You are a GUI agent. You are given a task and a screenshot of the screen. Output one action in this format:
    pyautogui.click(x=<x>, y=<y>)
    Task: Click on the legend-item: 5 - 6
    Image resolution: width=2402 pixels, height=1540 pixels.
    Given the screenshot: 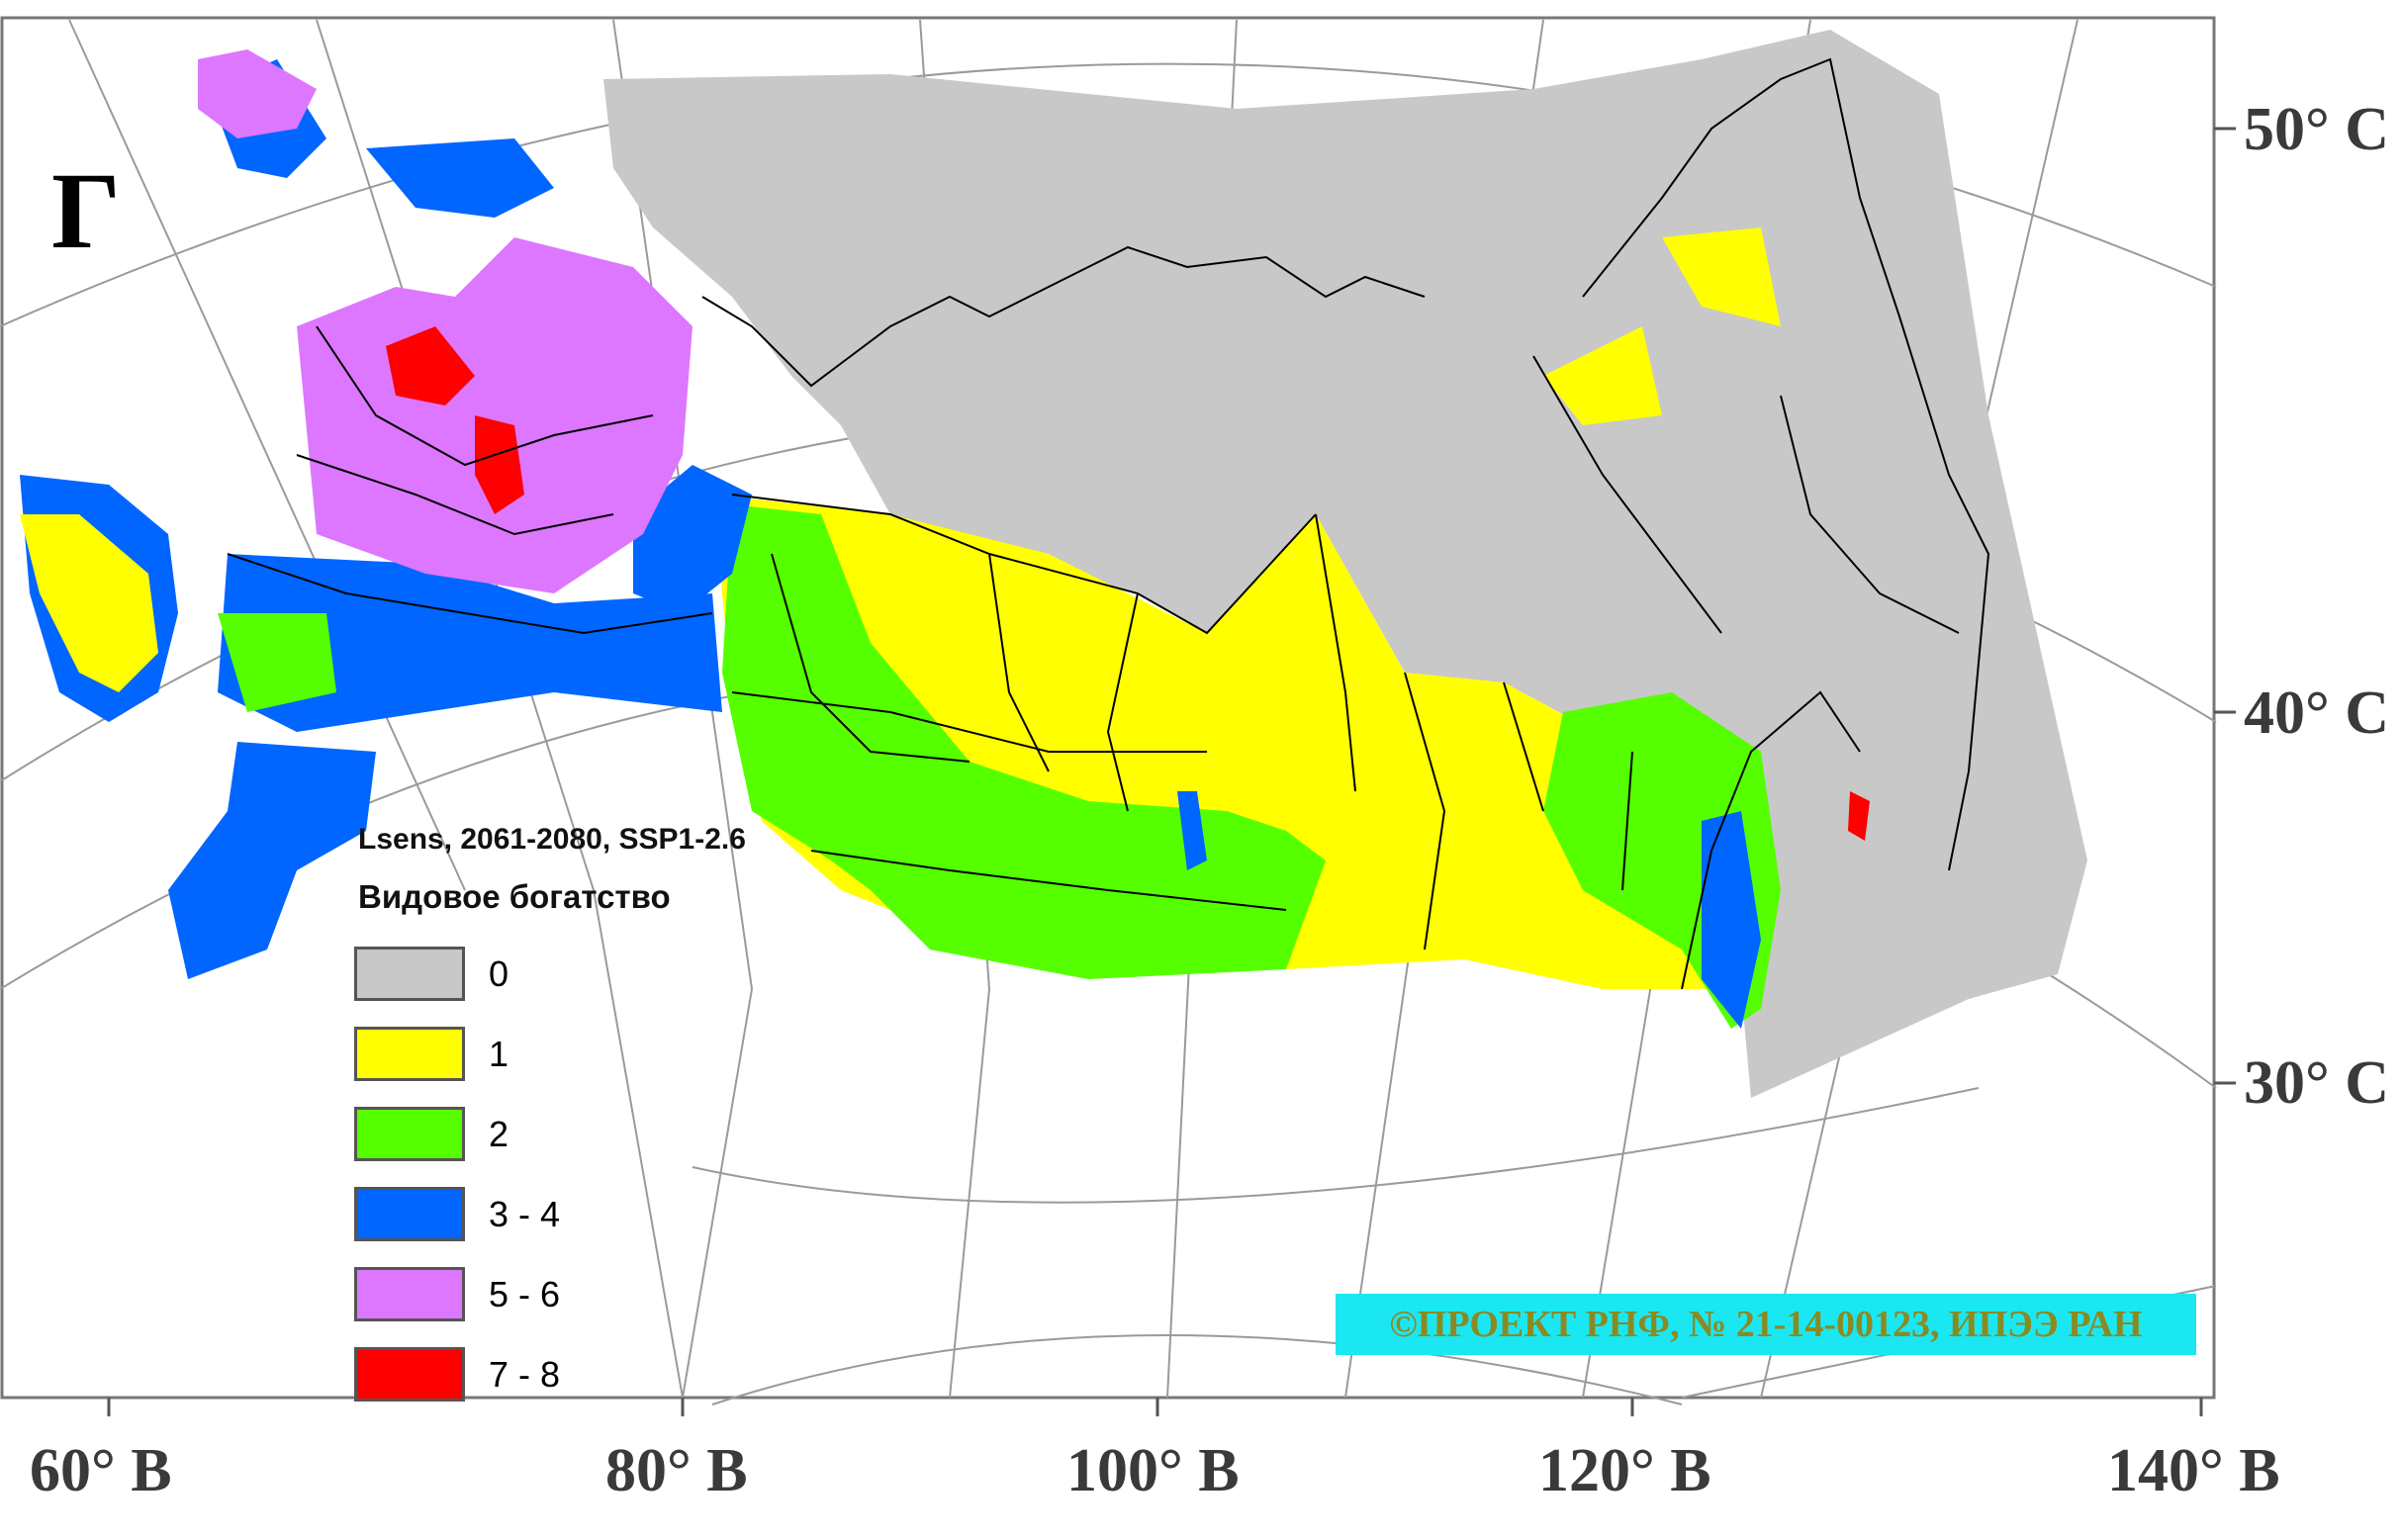 What is the action you would take?
    pyautogui.click(x=550, y=1294)
    